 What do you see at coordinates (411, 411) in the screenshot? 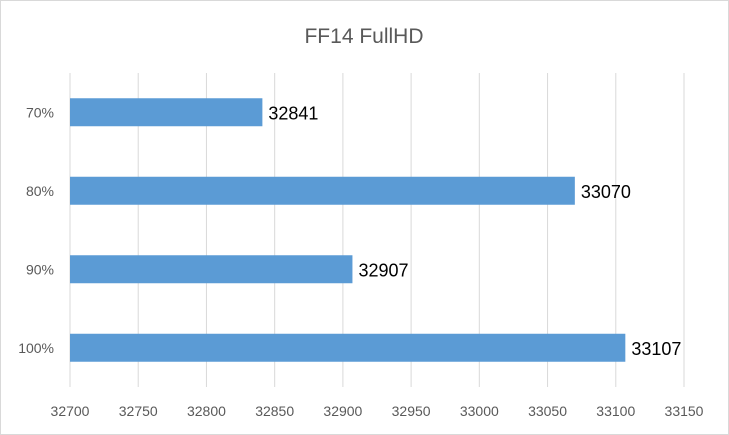
I see `x-tick-label: 32950` at bounding box center [411, 411].